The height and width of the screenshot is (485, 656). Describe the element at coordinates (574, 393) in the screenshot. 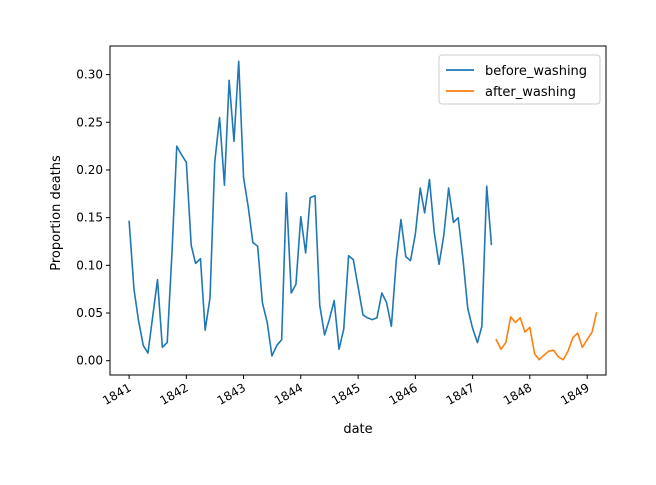

I see `x-tick-label: 1849` at that location.